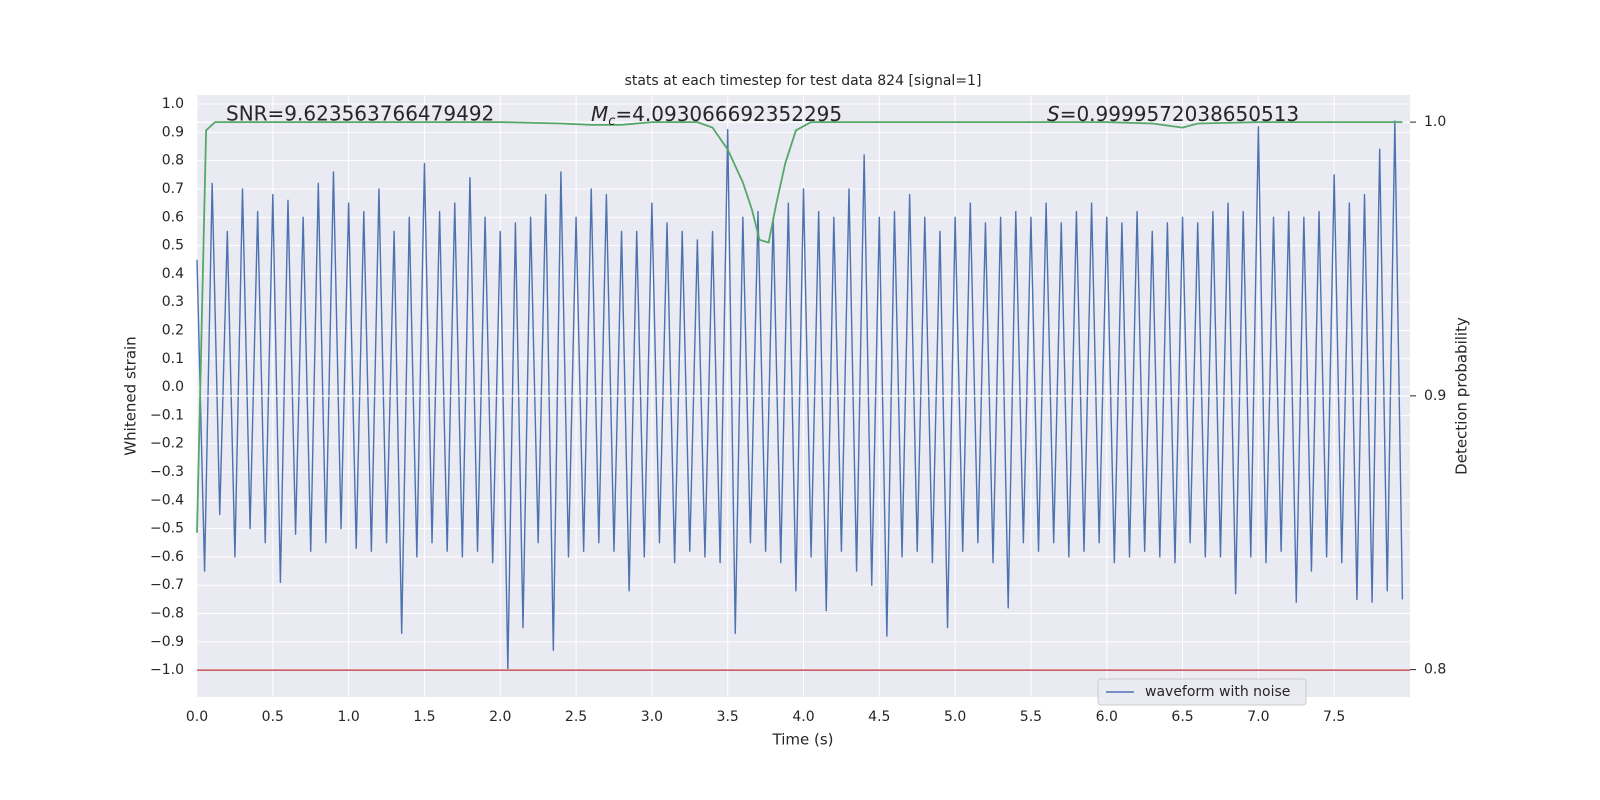 The width and height of the screenshot is (1600, 800). Describe the element at coordinates (879, 717) in the screenshot. I see `x-tick-label: 4.5` at that location.